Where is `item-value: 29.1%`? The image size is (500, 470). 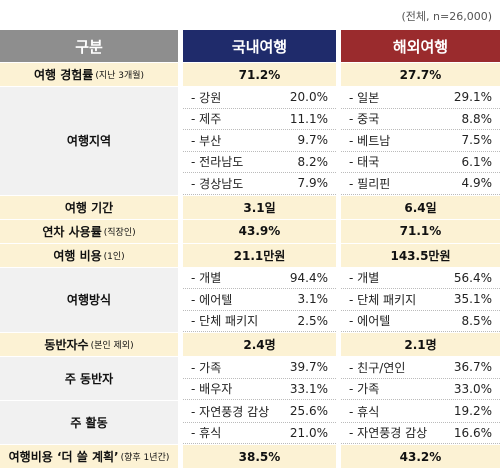
item-value: 29.1% is located at coordinates (472, 97).